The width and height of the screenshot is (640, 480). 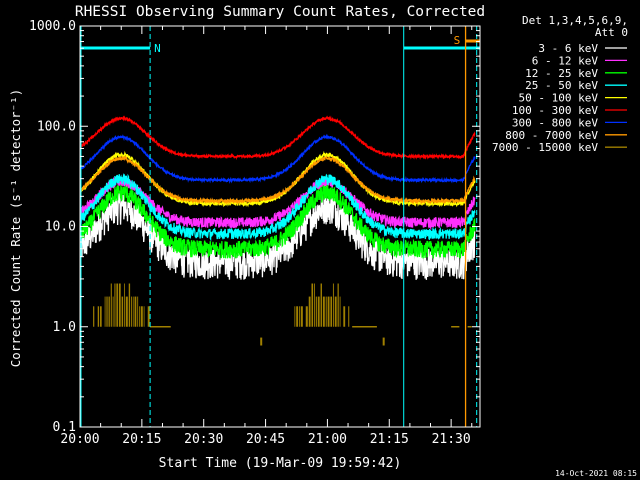 I want to click on legend-entry-label: 6 - 12 keV, so click(x=565, y=60).